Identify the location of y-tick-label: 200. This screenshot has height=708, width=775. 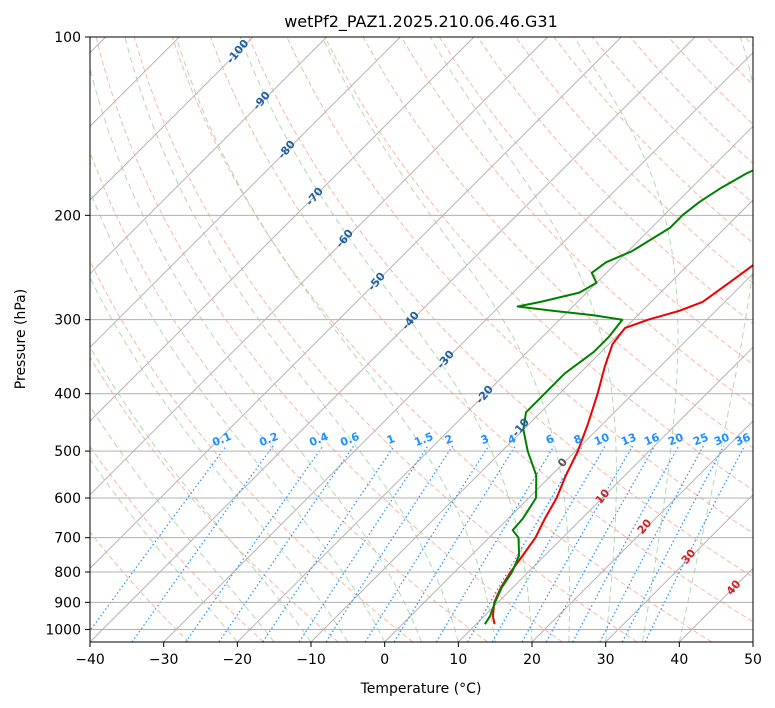
(67, 216).